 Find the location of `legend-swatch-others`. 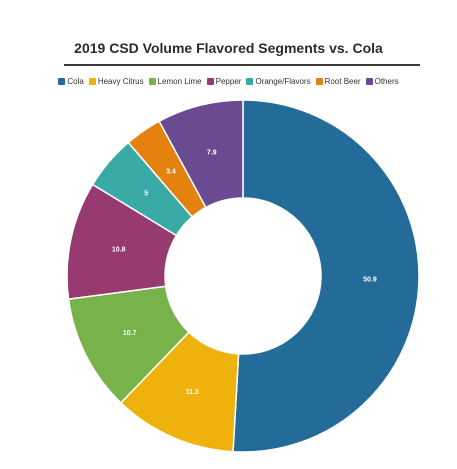

legend-swatch-others is located at coordinates (369, 81).